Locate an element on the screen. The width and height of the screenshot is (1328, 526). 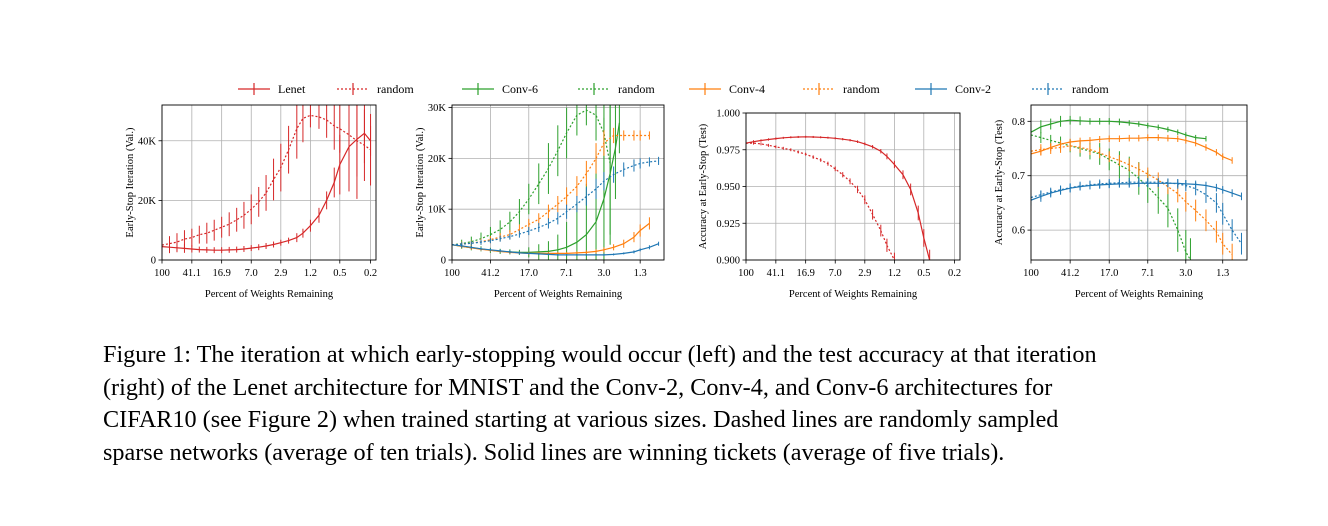
legend-label: Conv-6 is located at coordinates (520, 89).